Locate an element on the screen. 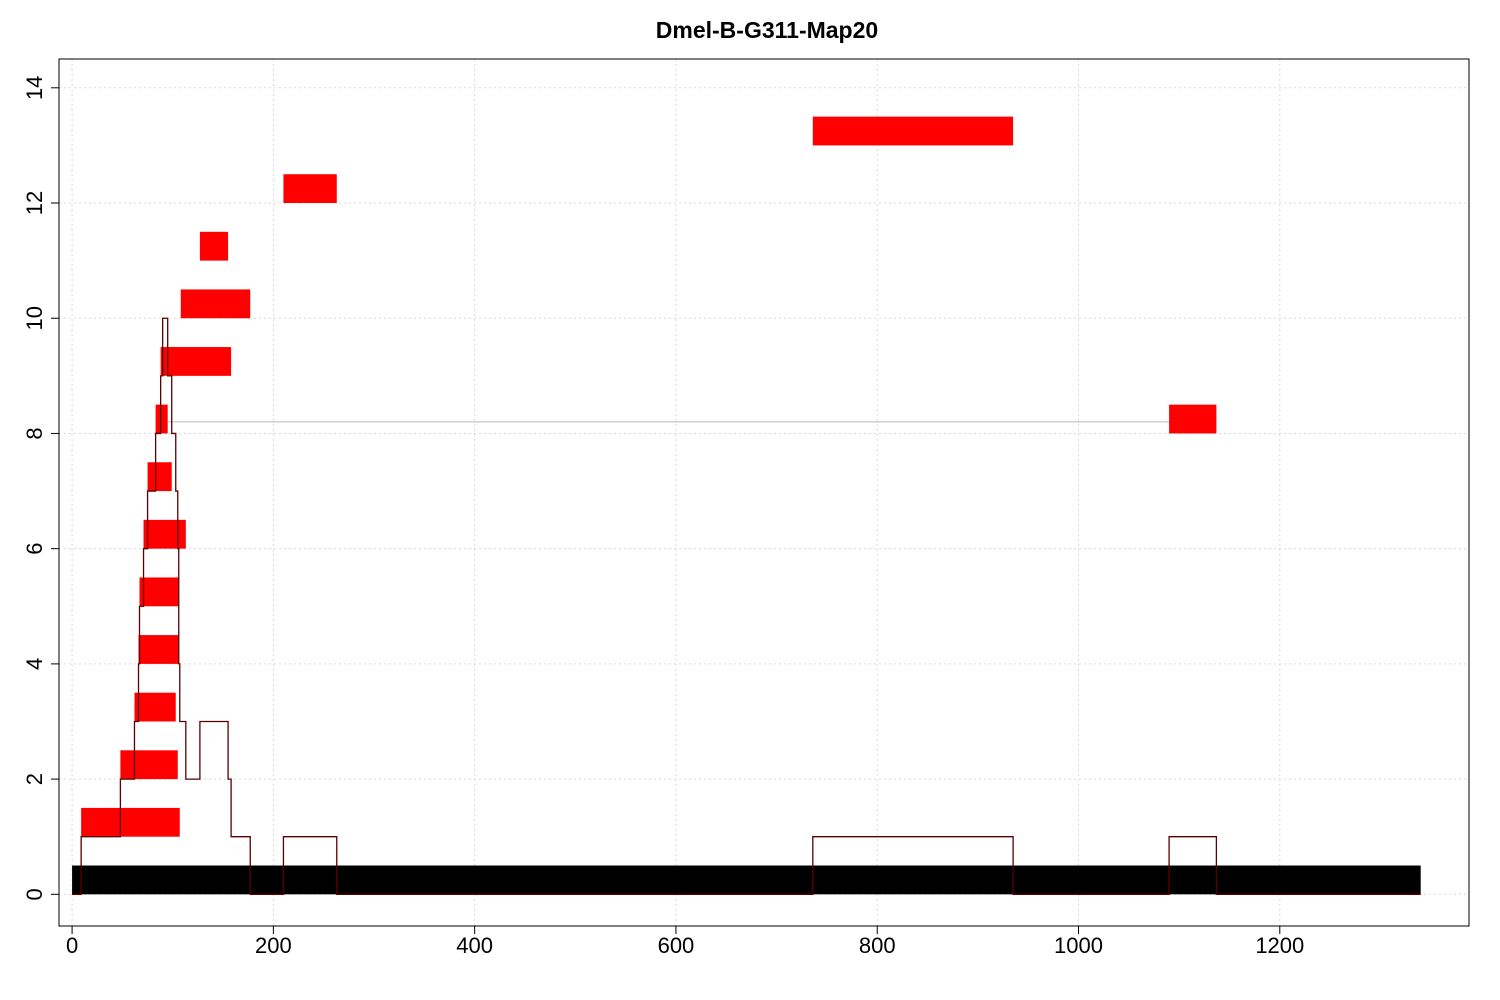 The height and width of the screenshot is (1000, 1500). y-tick-label: 4 is located at coordinates (34, 664).